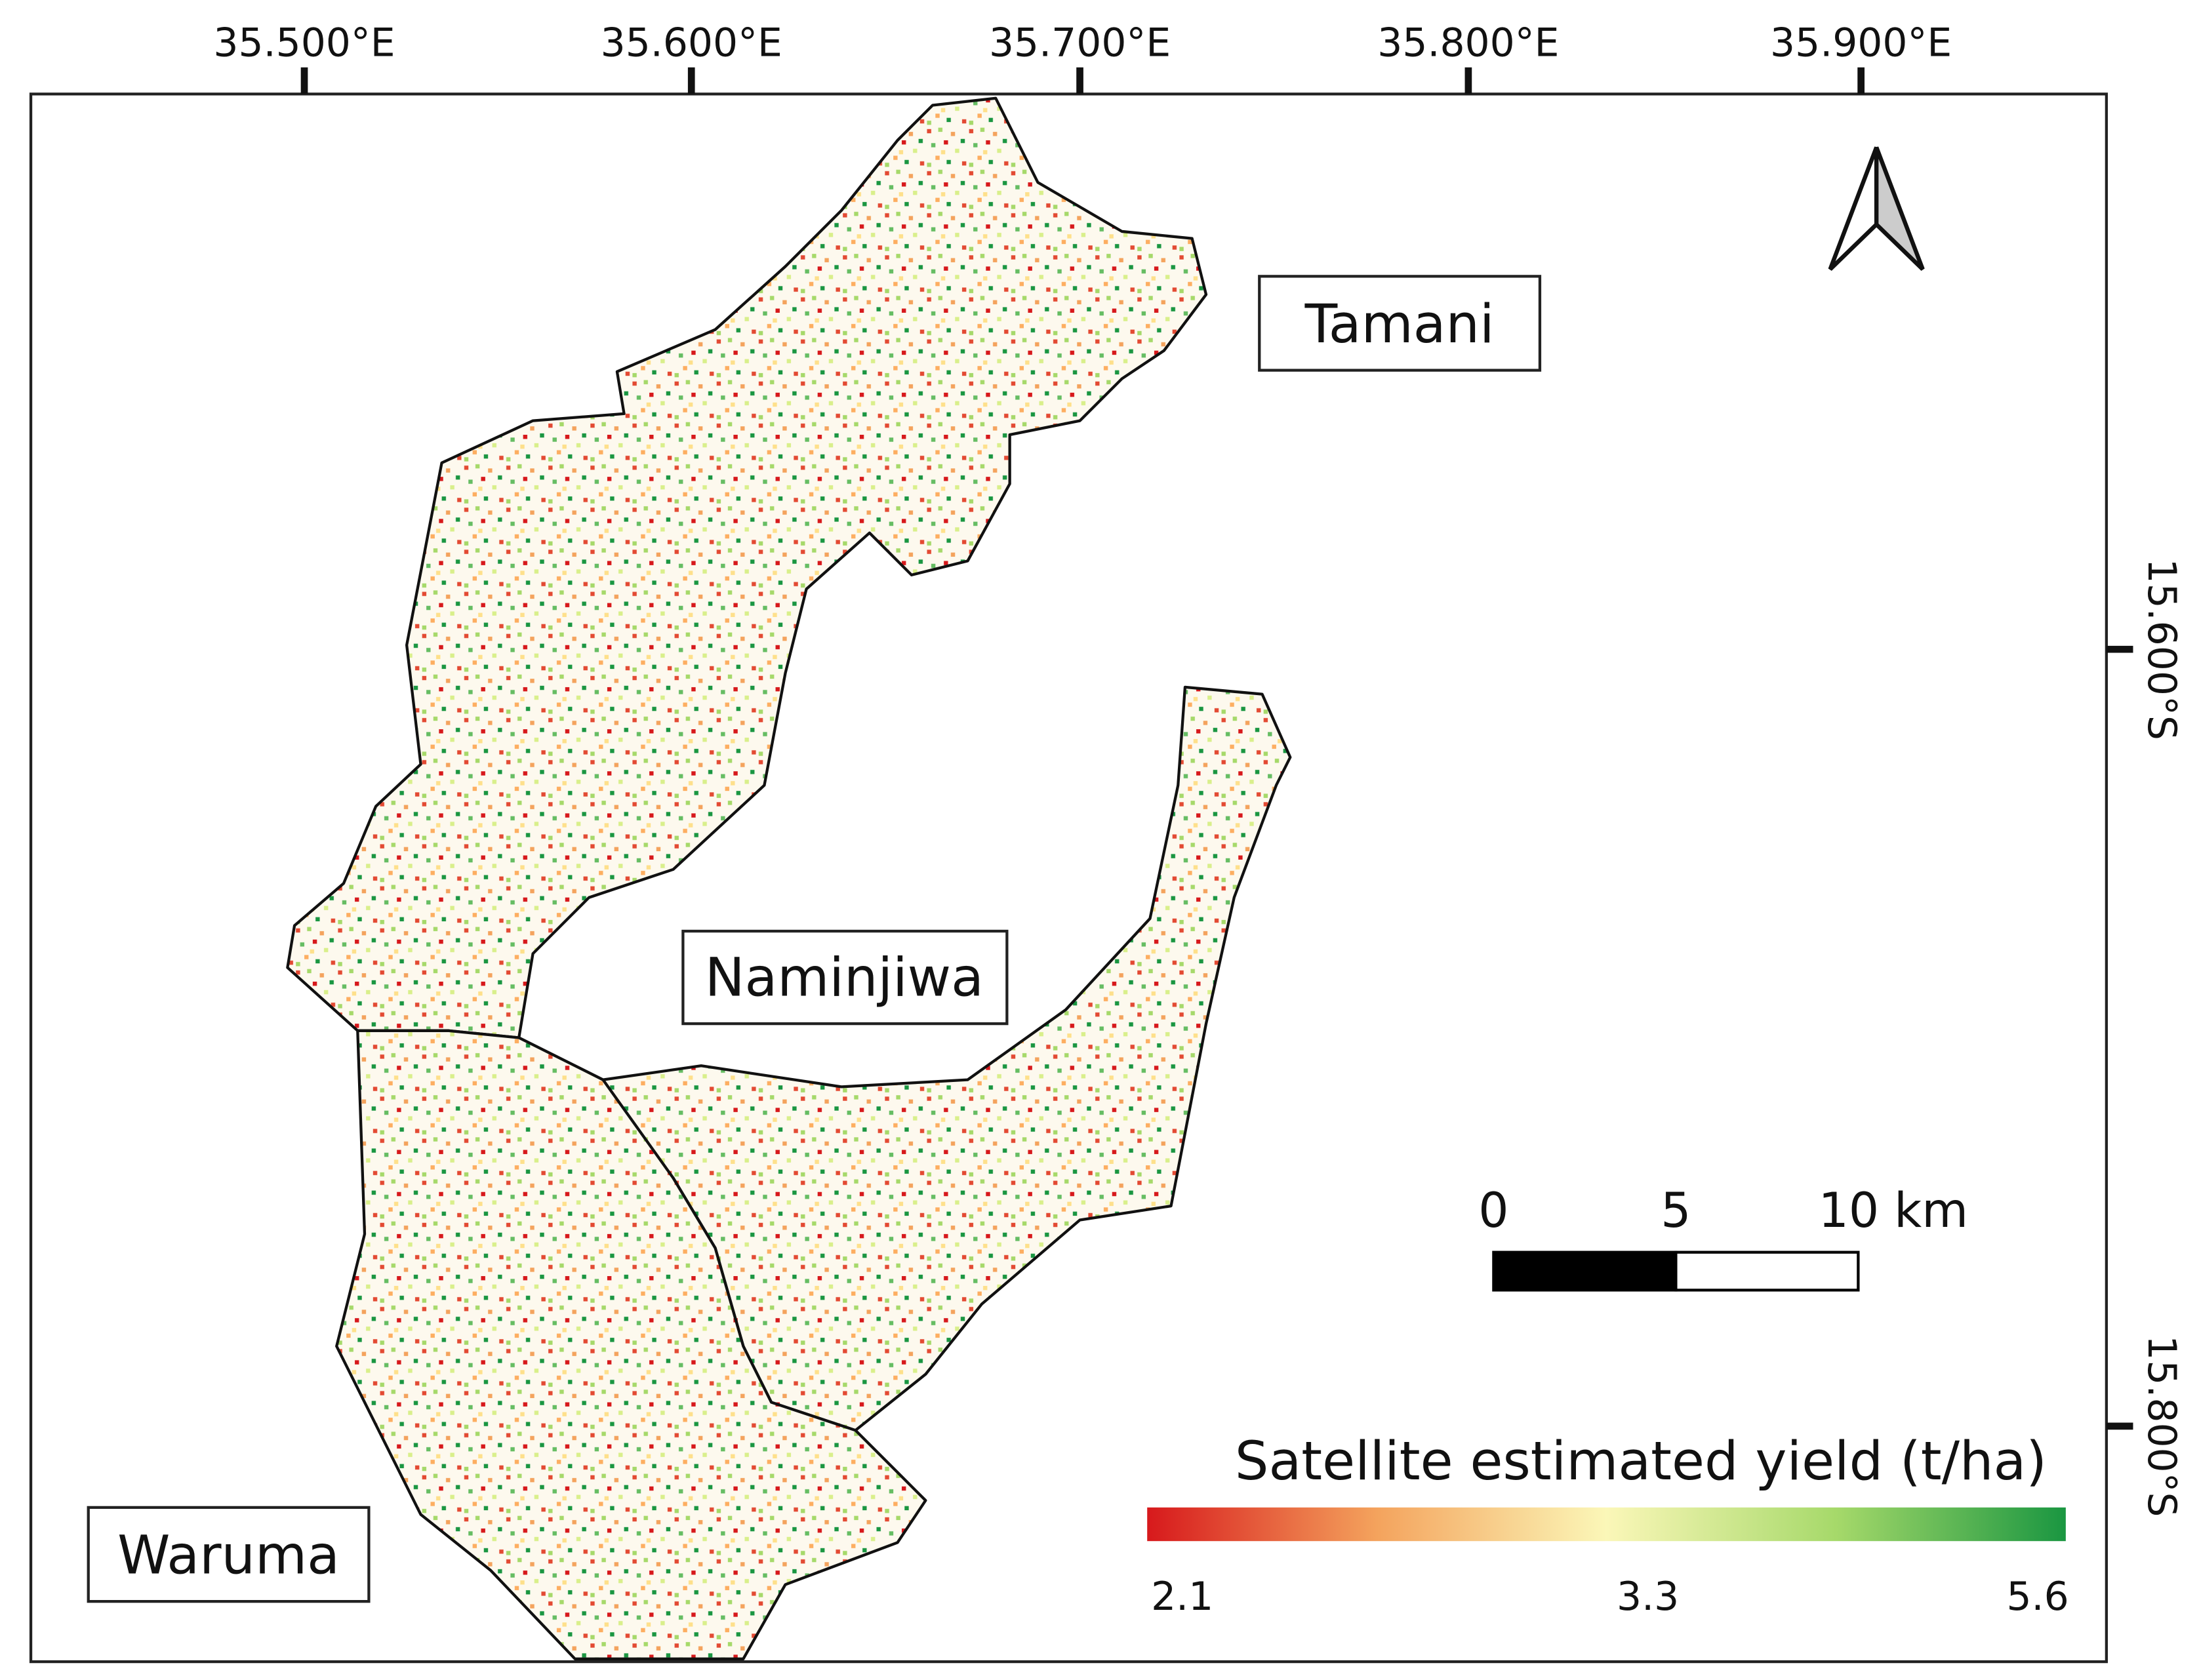  Describe the element at coordinates (1767, 1271) in the screenshot. I see `scale-bar-white` at that location.